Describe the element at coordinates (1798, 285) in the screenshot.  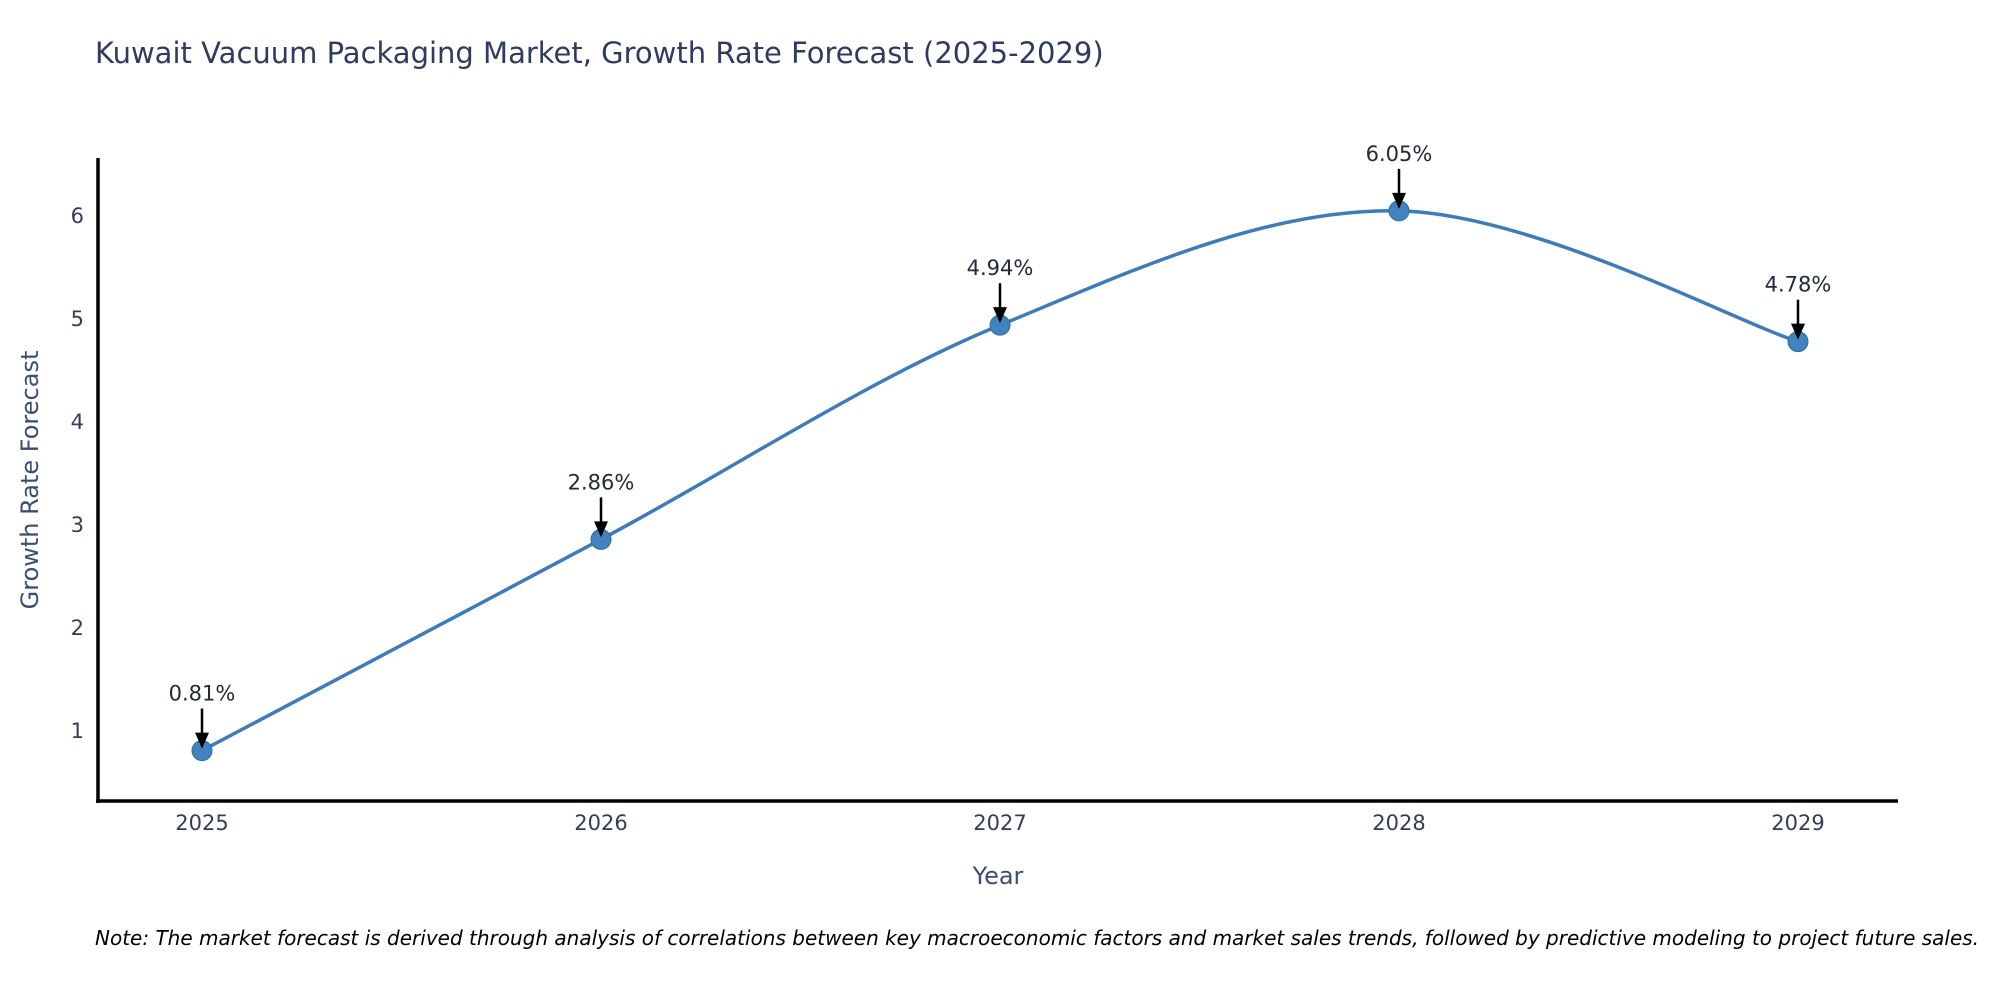
I see `data-point-label: 4.78%` at that location.